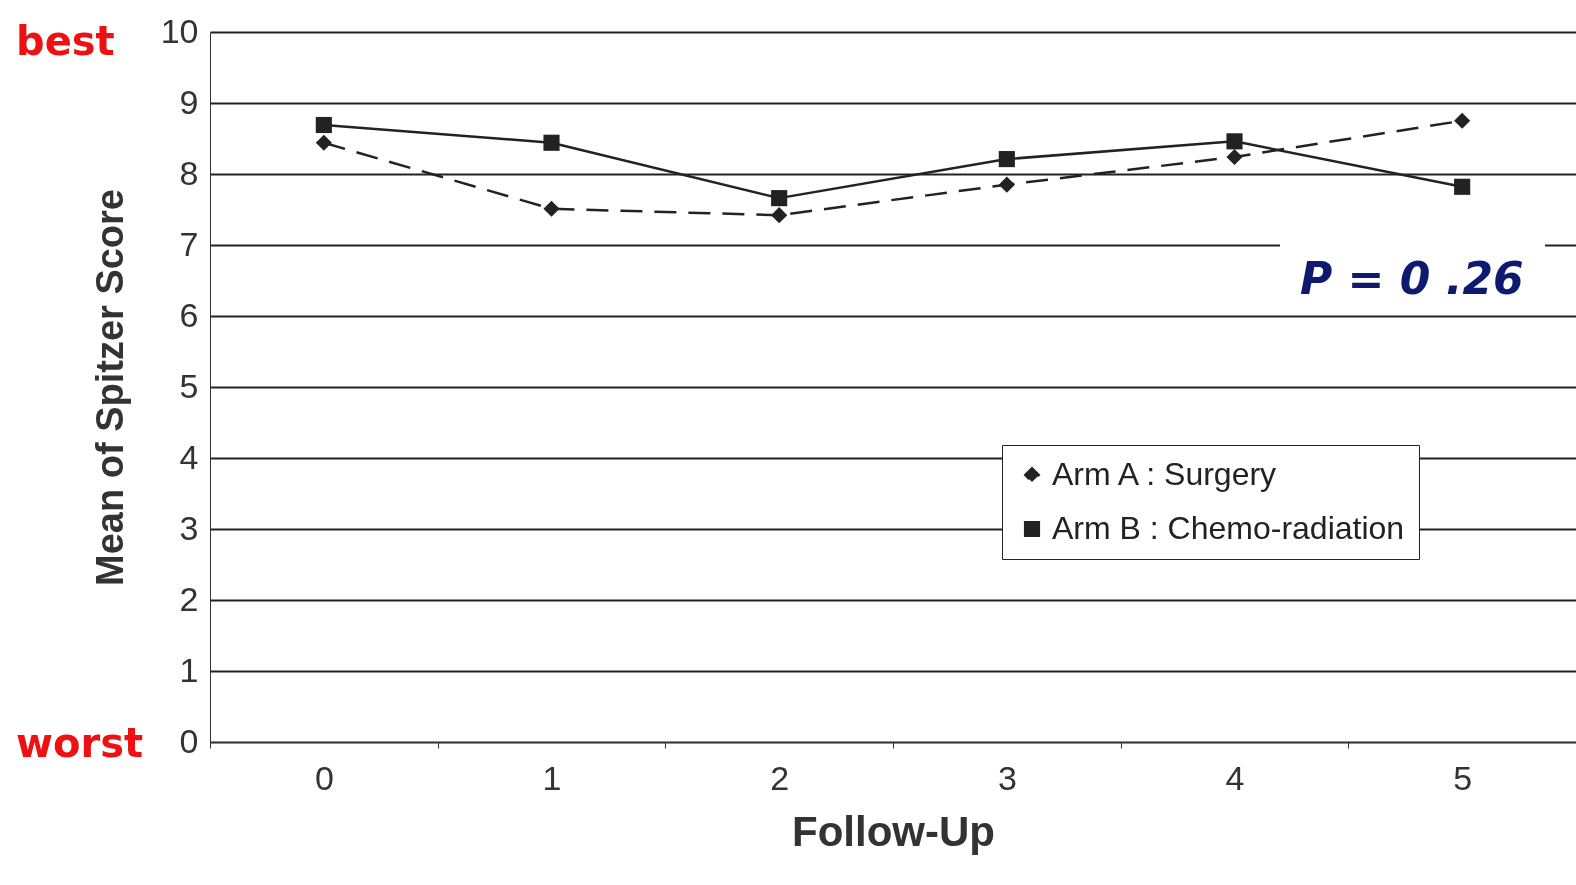 The height and width of the screenshot is (885, 1576). I want to click on x-tick-label: 2, so click(780, 777).